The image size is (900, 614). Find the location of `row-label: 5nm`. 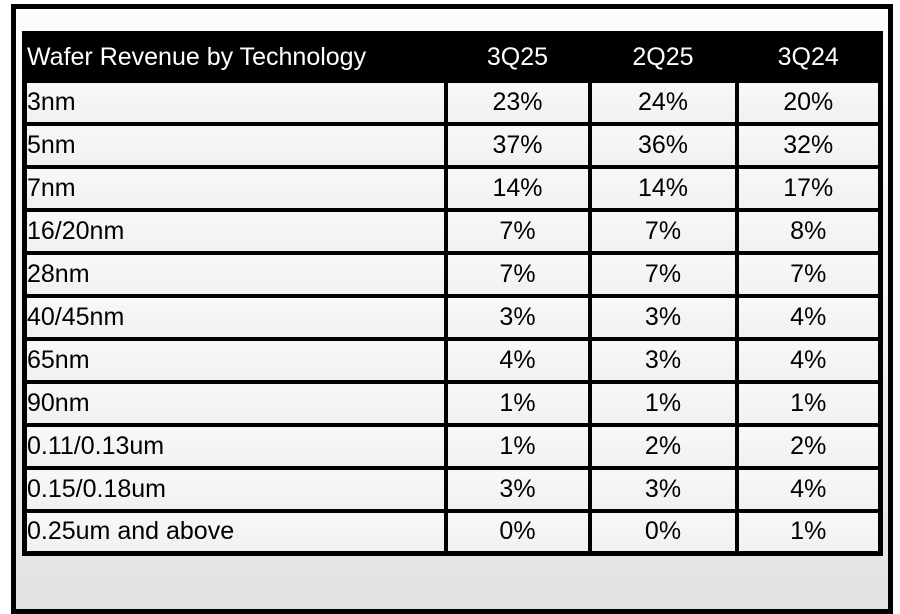

row-label: 5nm is located at coordinates (235, 145).